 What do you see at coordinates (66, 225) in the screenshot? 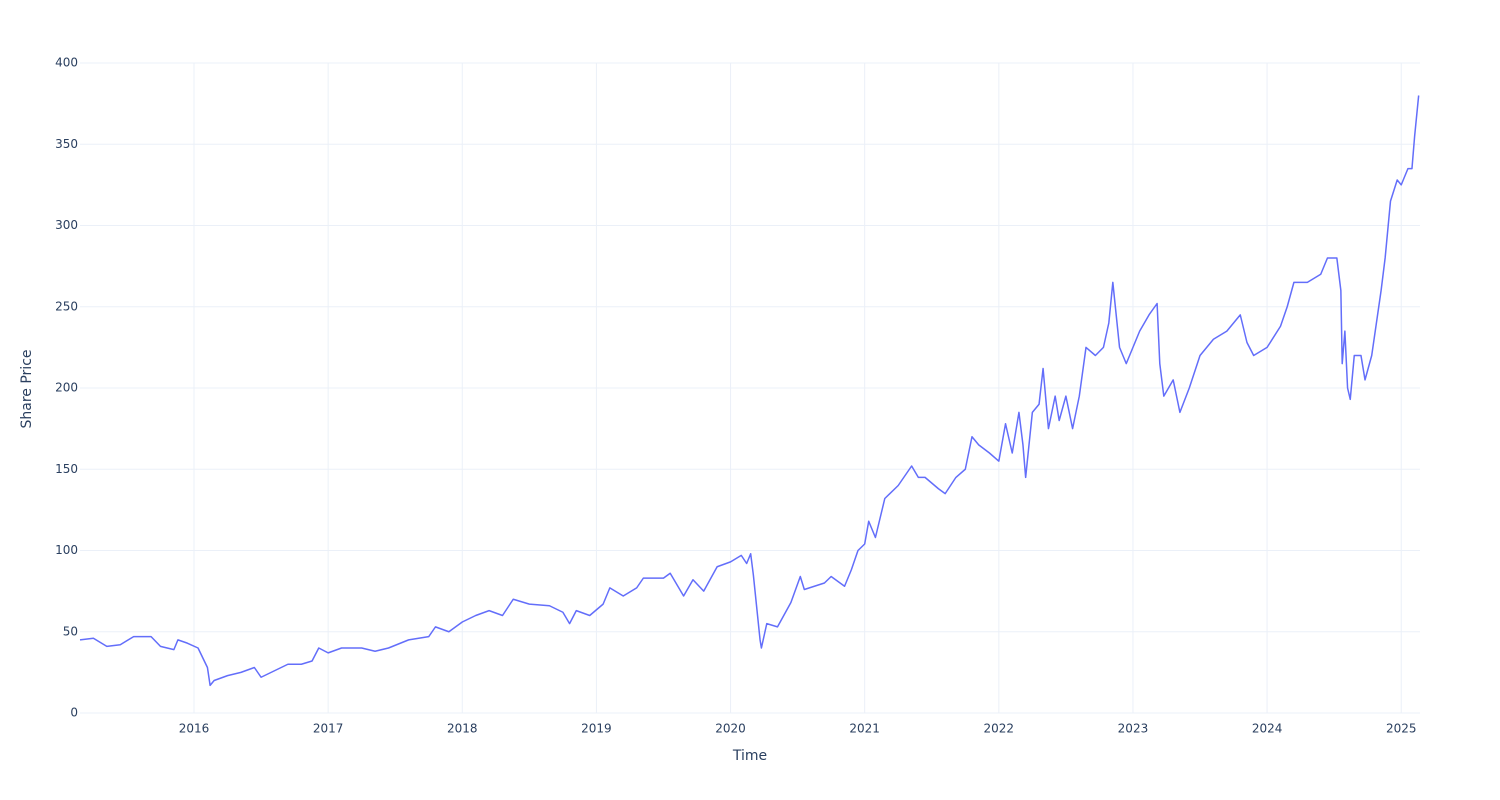
I see `y-tick-label: 300` at bounding box center [66, 225].